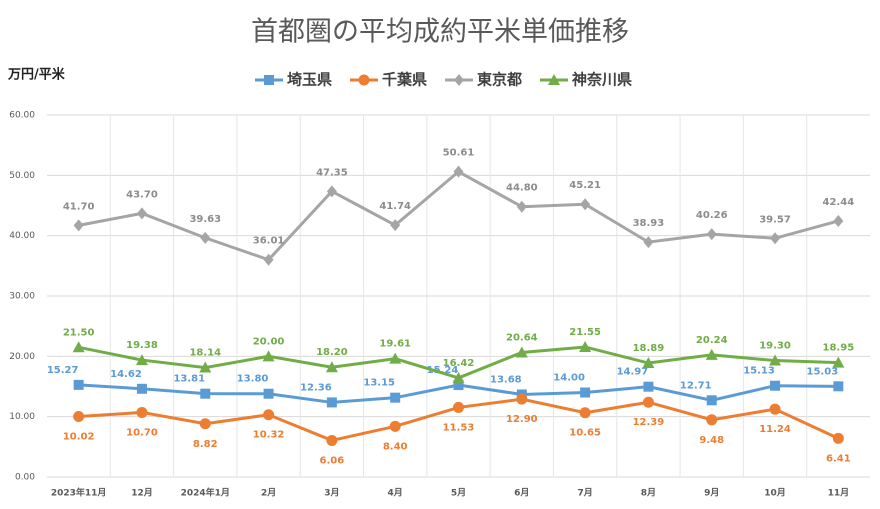 The height and width of the screenshot is (509, 880). Describe the element at coordinates (459, 427) in the screenshot. I see `data-label: 11.53` at that location.